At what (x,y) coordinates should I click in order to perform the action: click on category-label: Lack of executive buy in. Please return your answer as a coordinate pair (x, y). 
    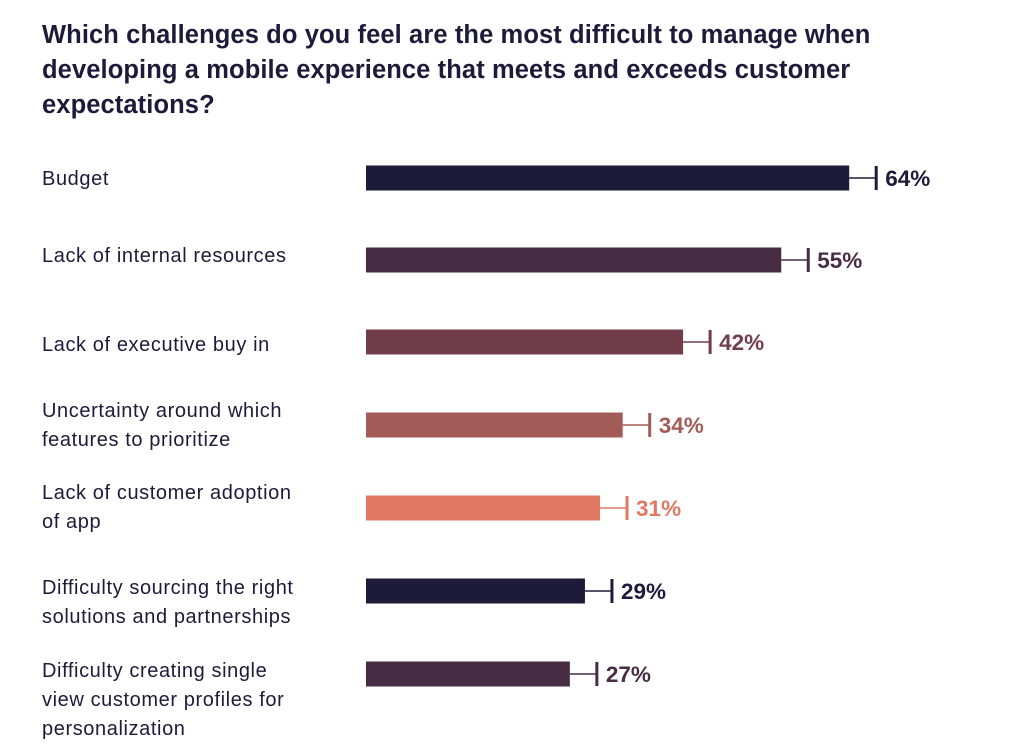
    Looking at the image, I should click on (156, 345).